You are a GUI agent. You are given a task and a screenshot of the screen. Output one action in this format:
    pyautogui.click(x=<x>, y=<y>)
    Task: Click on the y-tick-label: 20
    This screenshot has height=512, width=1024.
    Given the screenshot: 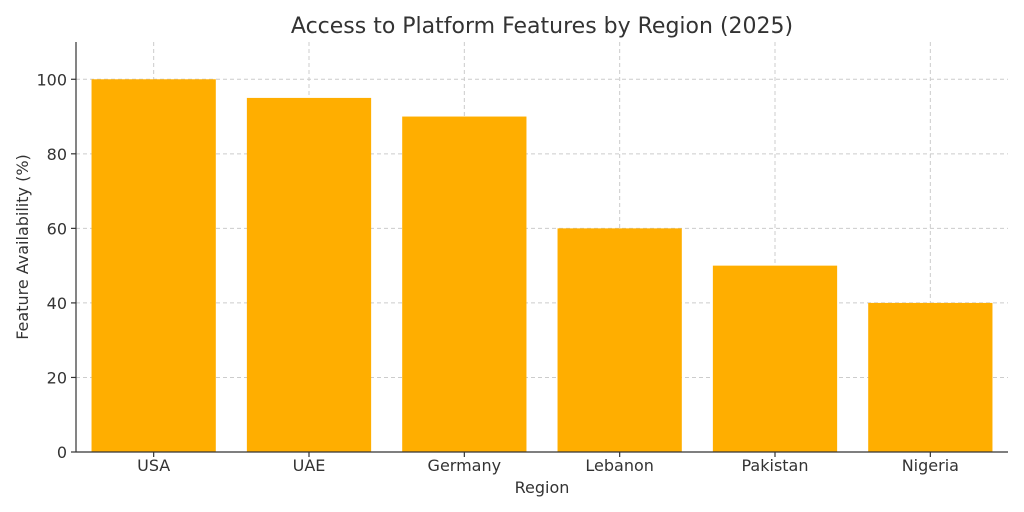 What is the action you would take?
    pyautogui.click(x=57, y=377)
    